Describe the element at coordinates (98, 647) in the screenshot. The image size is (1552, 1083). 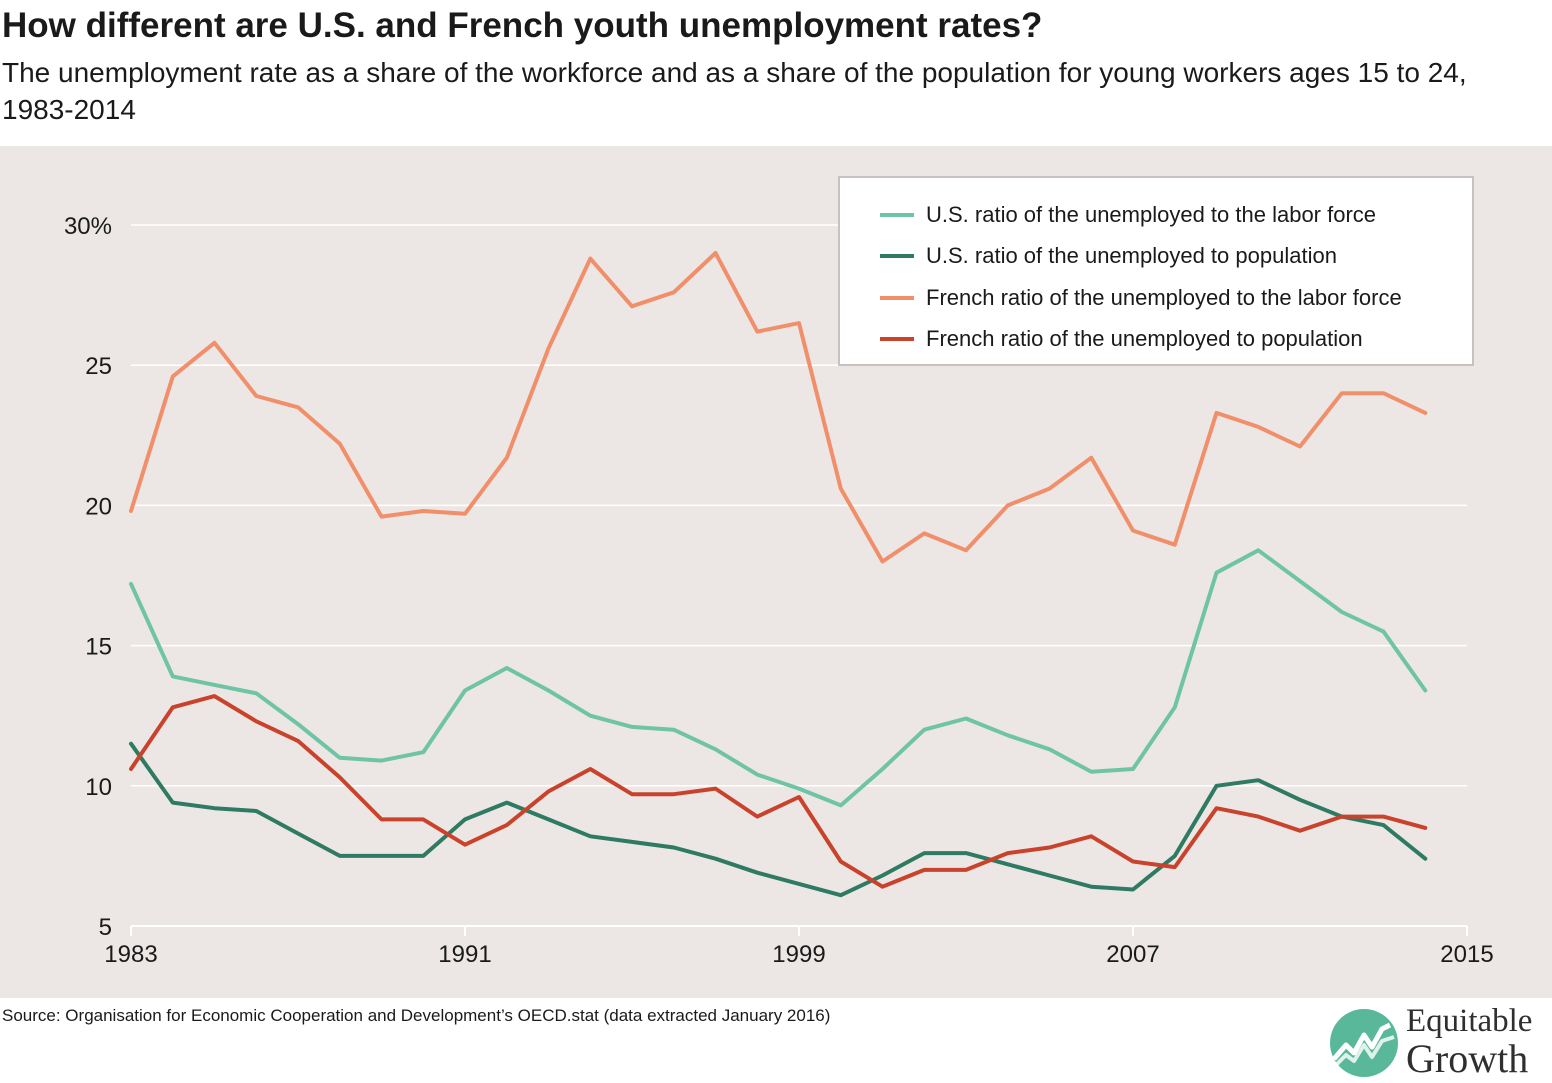
I see `y-tick-label: 15` at that location.